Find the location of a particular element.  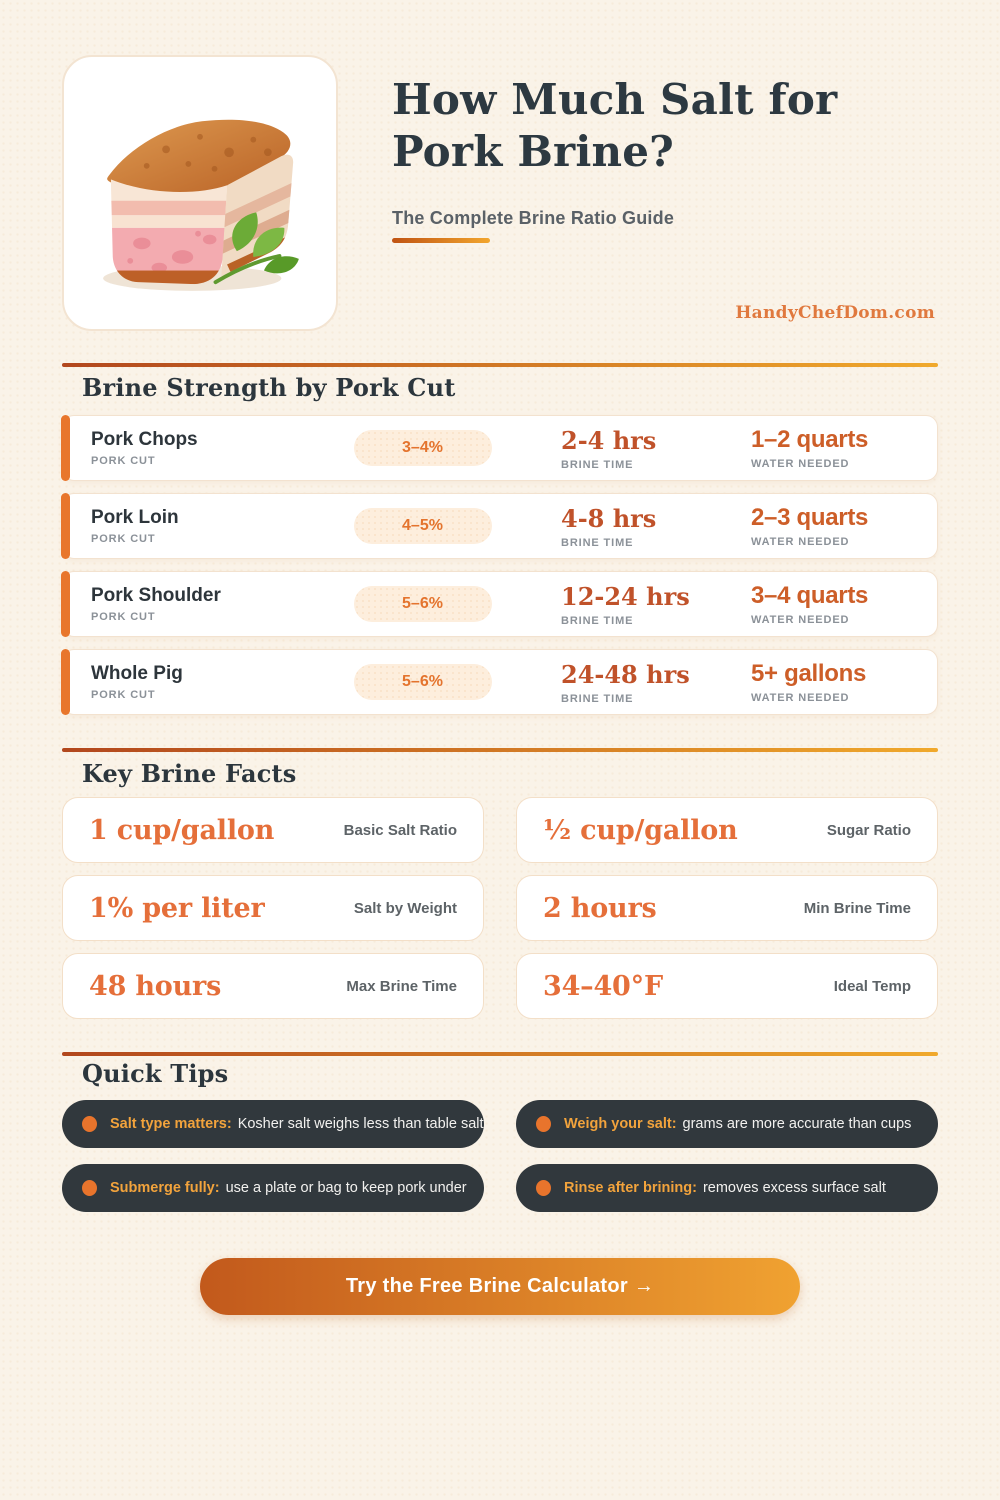

fact-card-salt-ratio: 1 cup/gallon Basic Salt Ratio is located at coordinates (273, 830).